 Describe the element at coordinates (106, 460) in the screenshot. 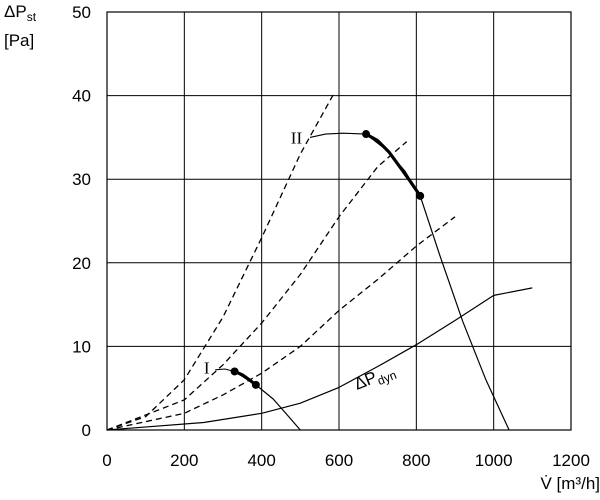

I see `x-tick-label: 0` at that location.